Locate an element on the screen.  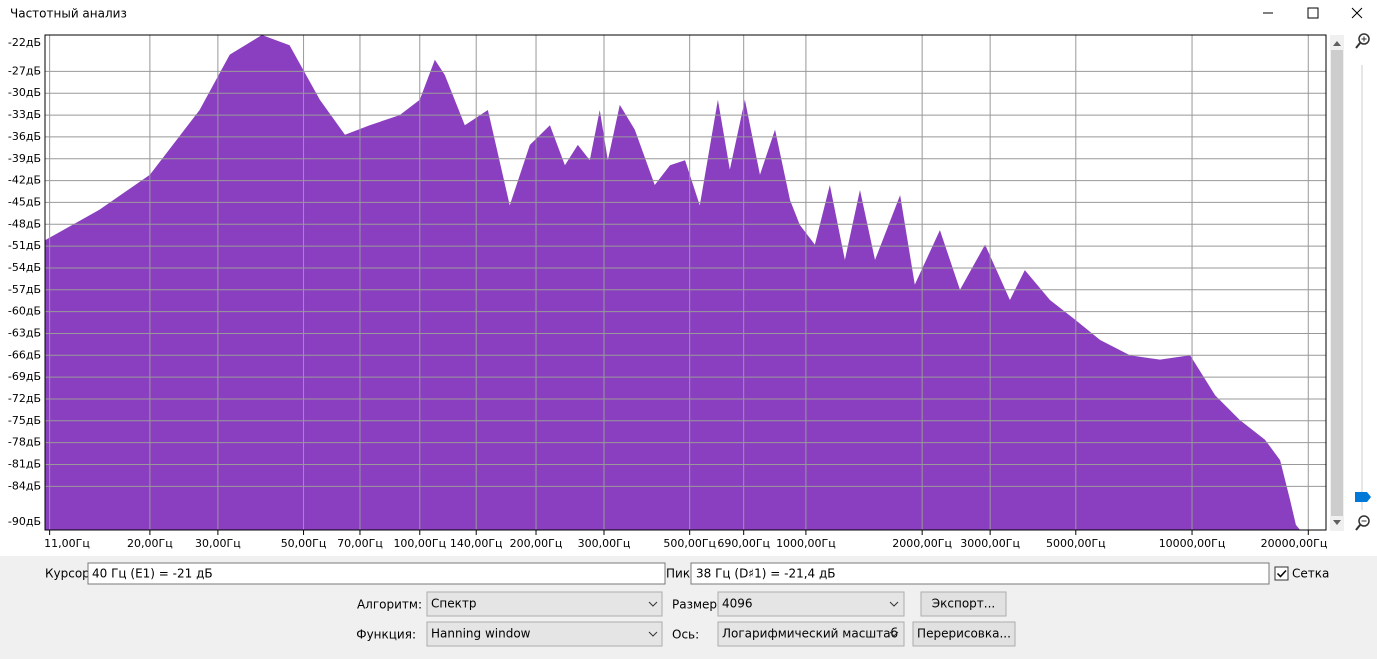
x-tick-label: 2000,00Гц is located at coordinates (922, 543).